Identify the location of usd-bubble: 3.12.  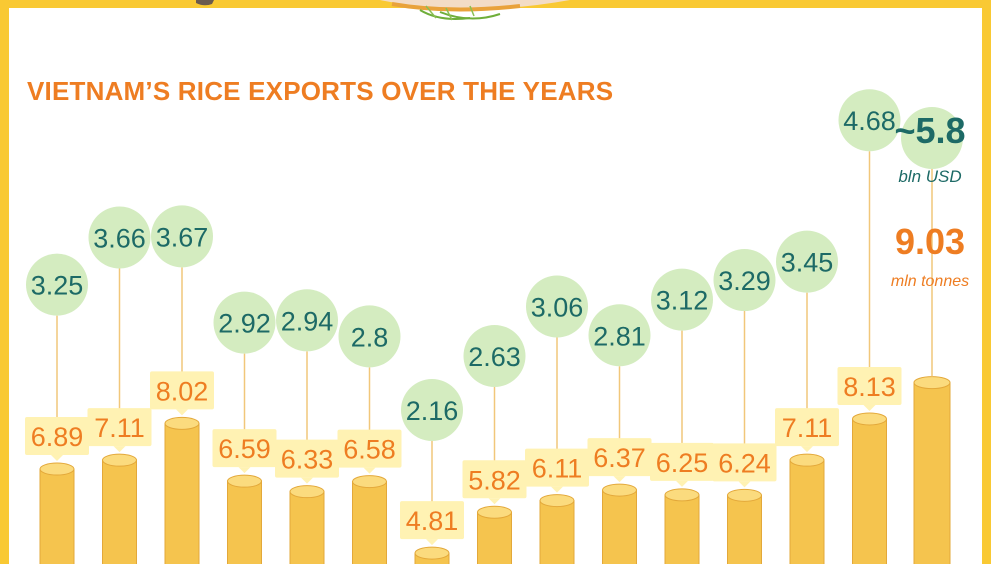
(682, 299).